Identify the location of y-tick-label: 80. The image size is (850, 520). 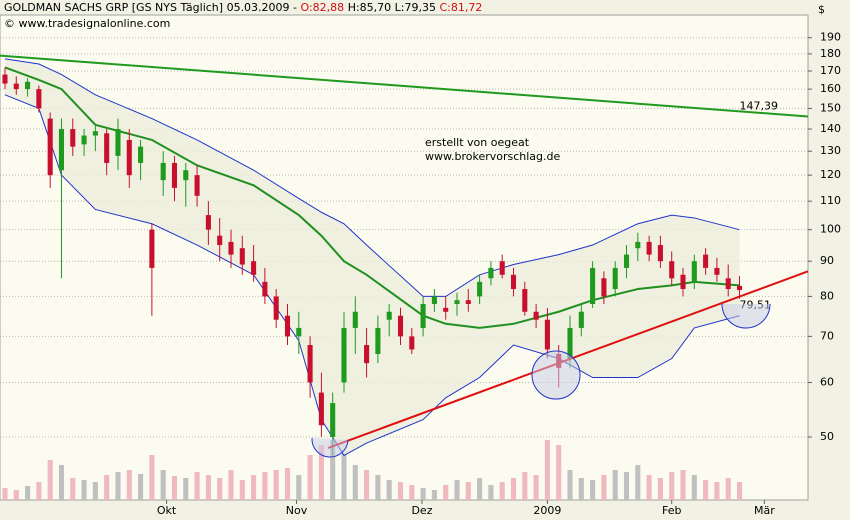
(827, 295).